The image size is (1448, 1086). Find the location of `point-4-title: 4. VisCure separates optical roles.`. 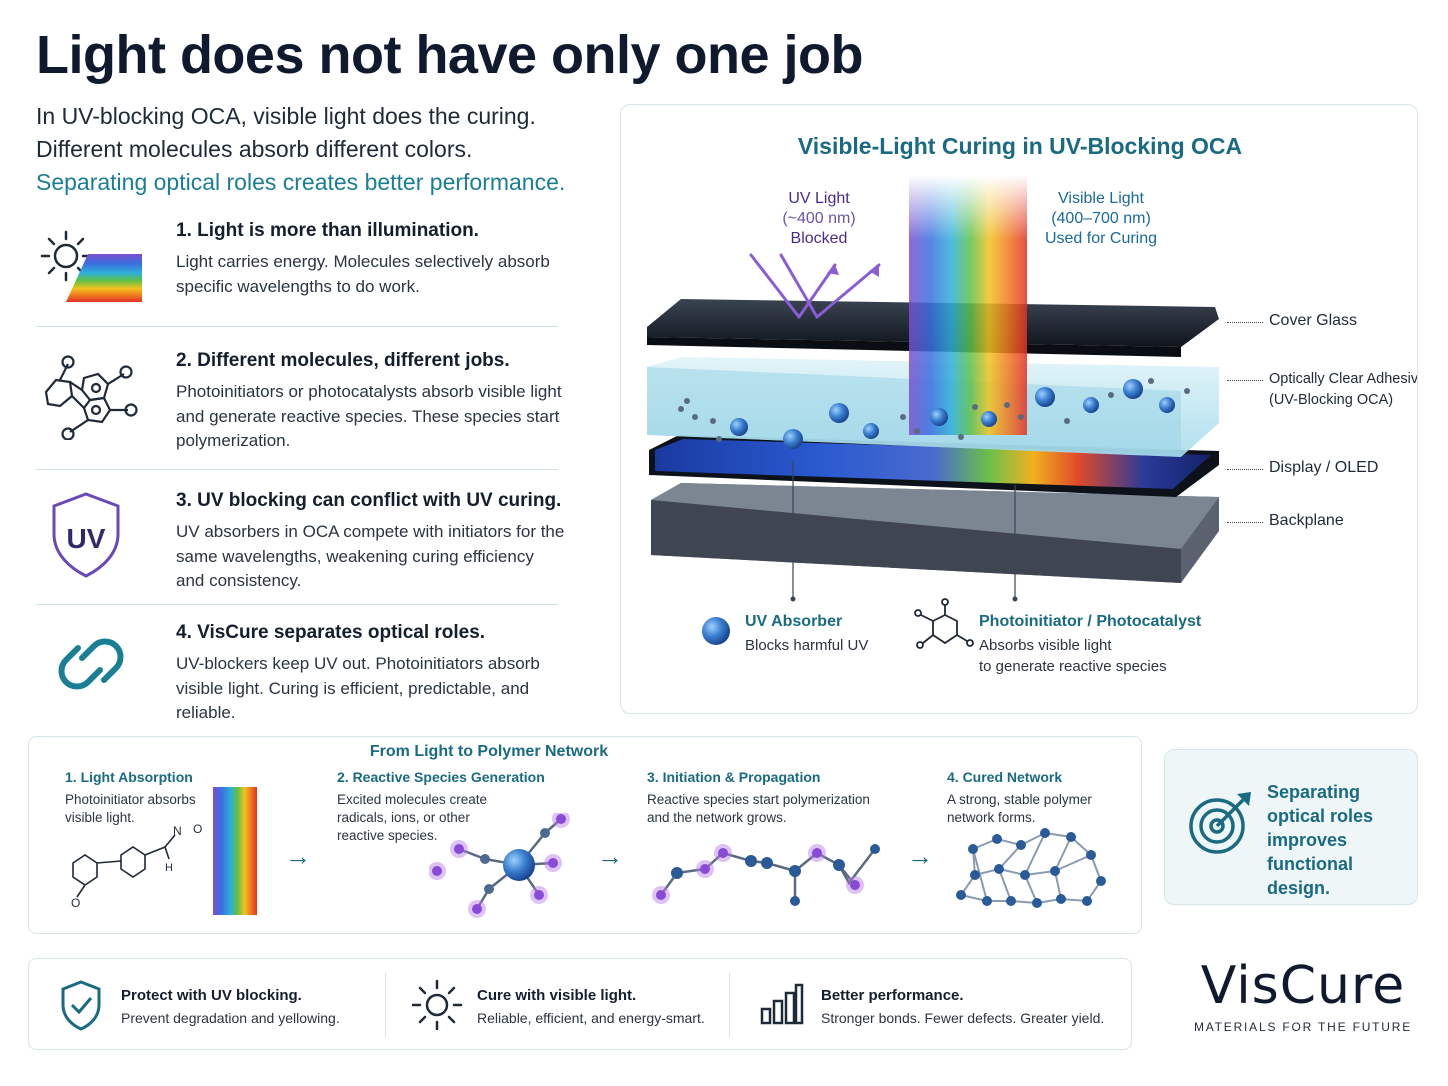

point-4-title: 4. VisCure separates optical roles. is located at coordinates (331, 632).